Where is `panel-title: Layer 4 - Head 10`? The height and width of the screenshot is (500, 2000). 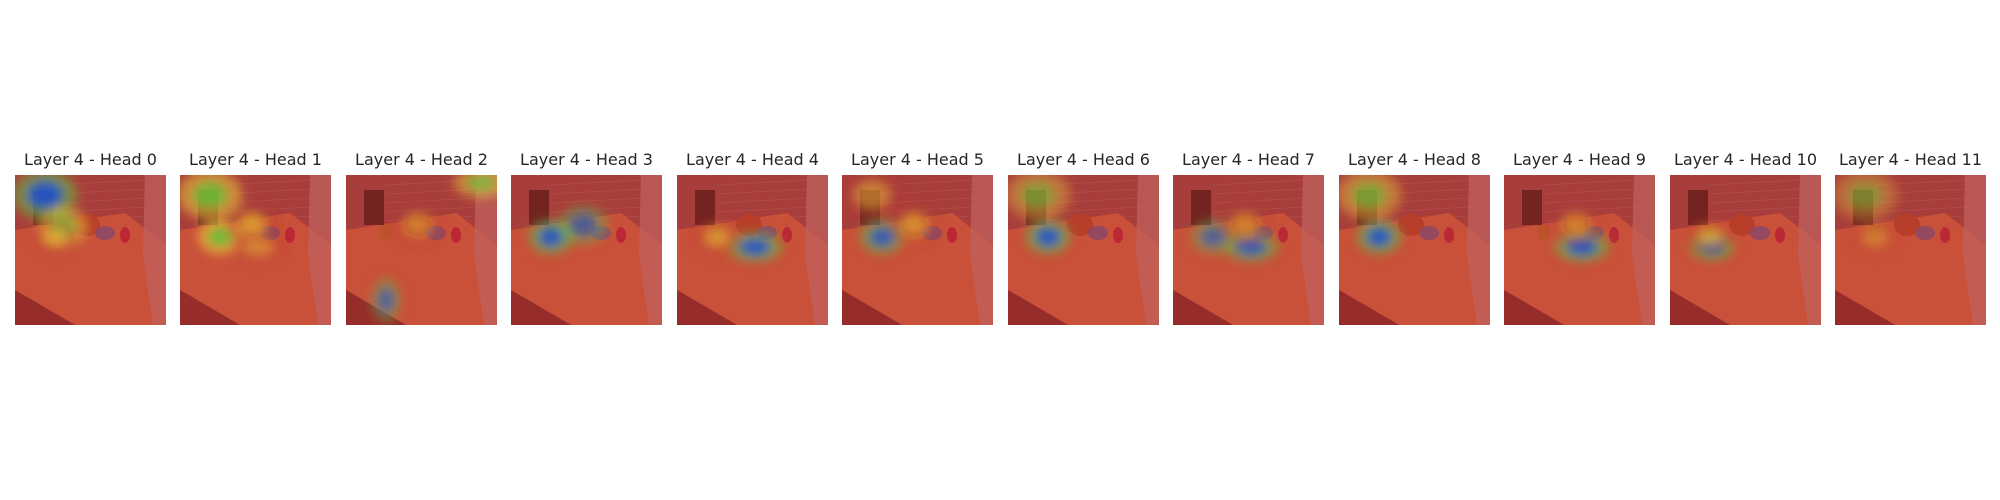 panel-title: Layer 4 - Head 10 is located at coordinates (1745, 159).